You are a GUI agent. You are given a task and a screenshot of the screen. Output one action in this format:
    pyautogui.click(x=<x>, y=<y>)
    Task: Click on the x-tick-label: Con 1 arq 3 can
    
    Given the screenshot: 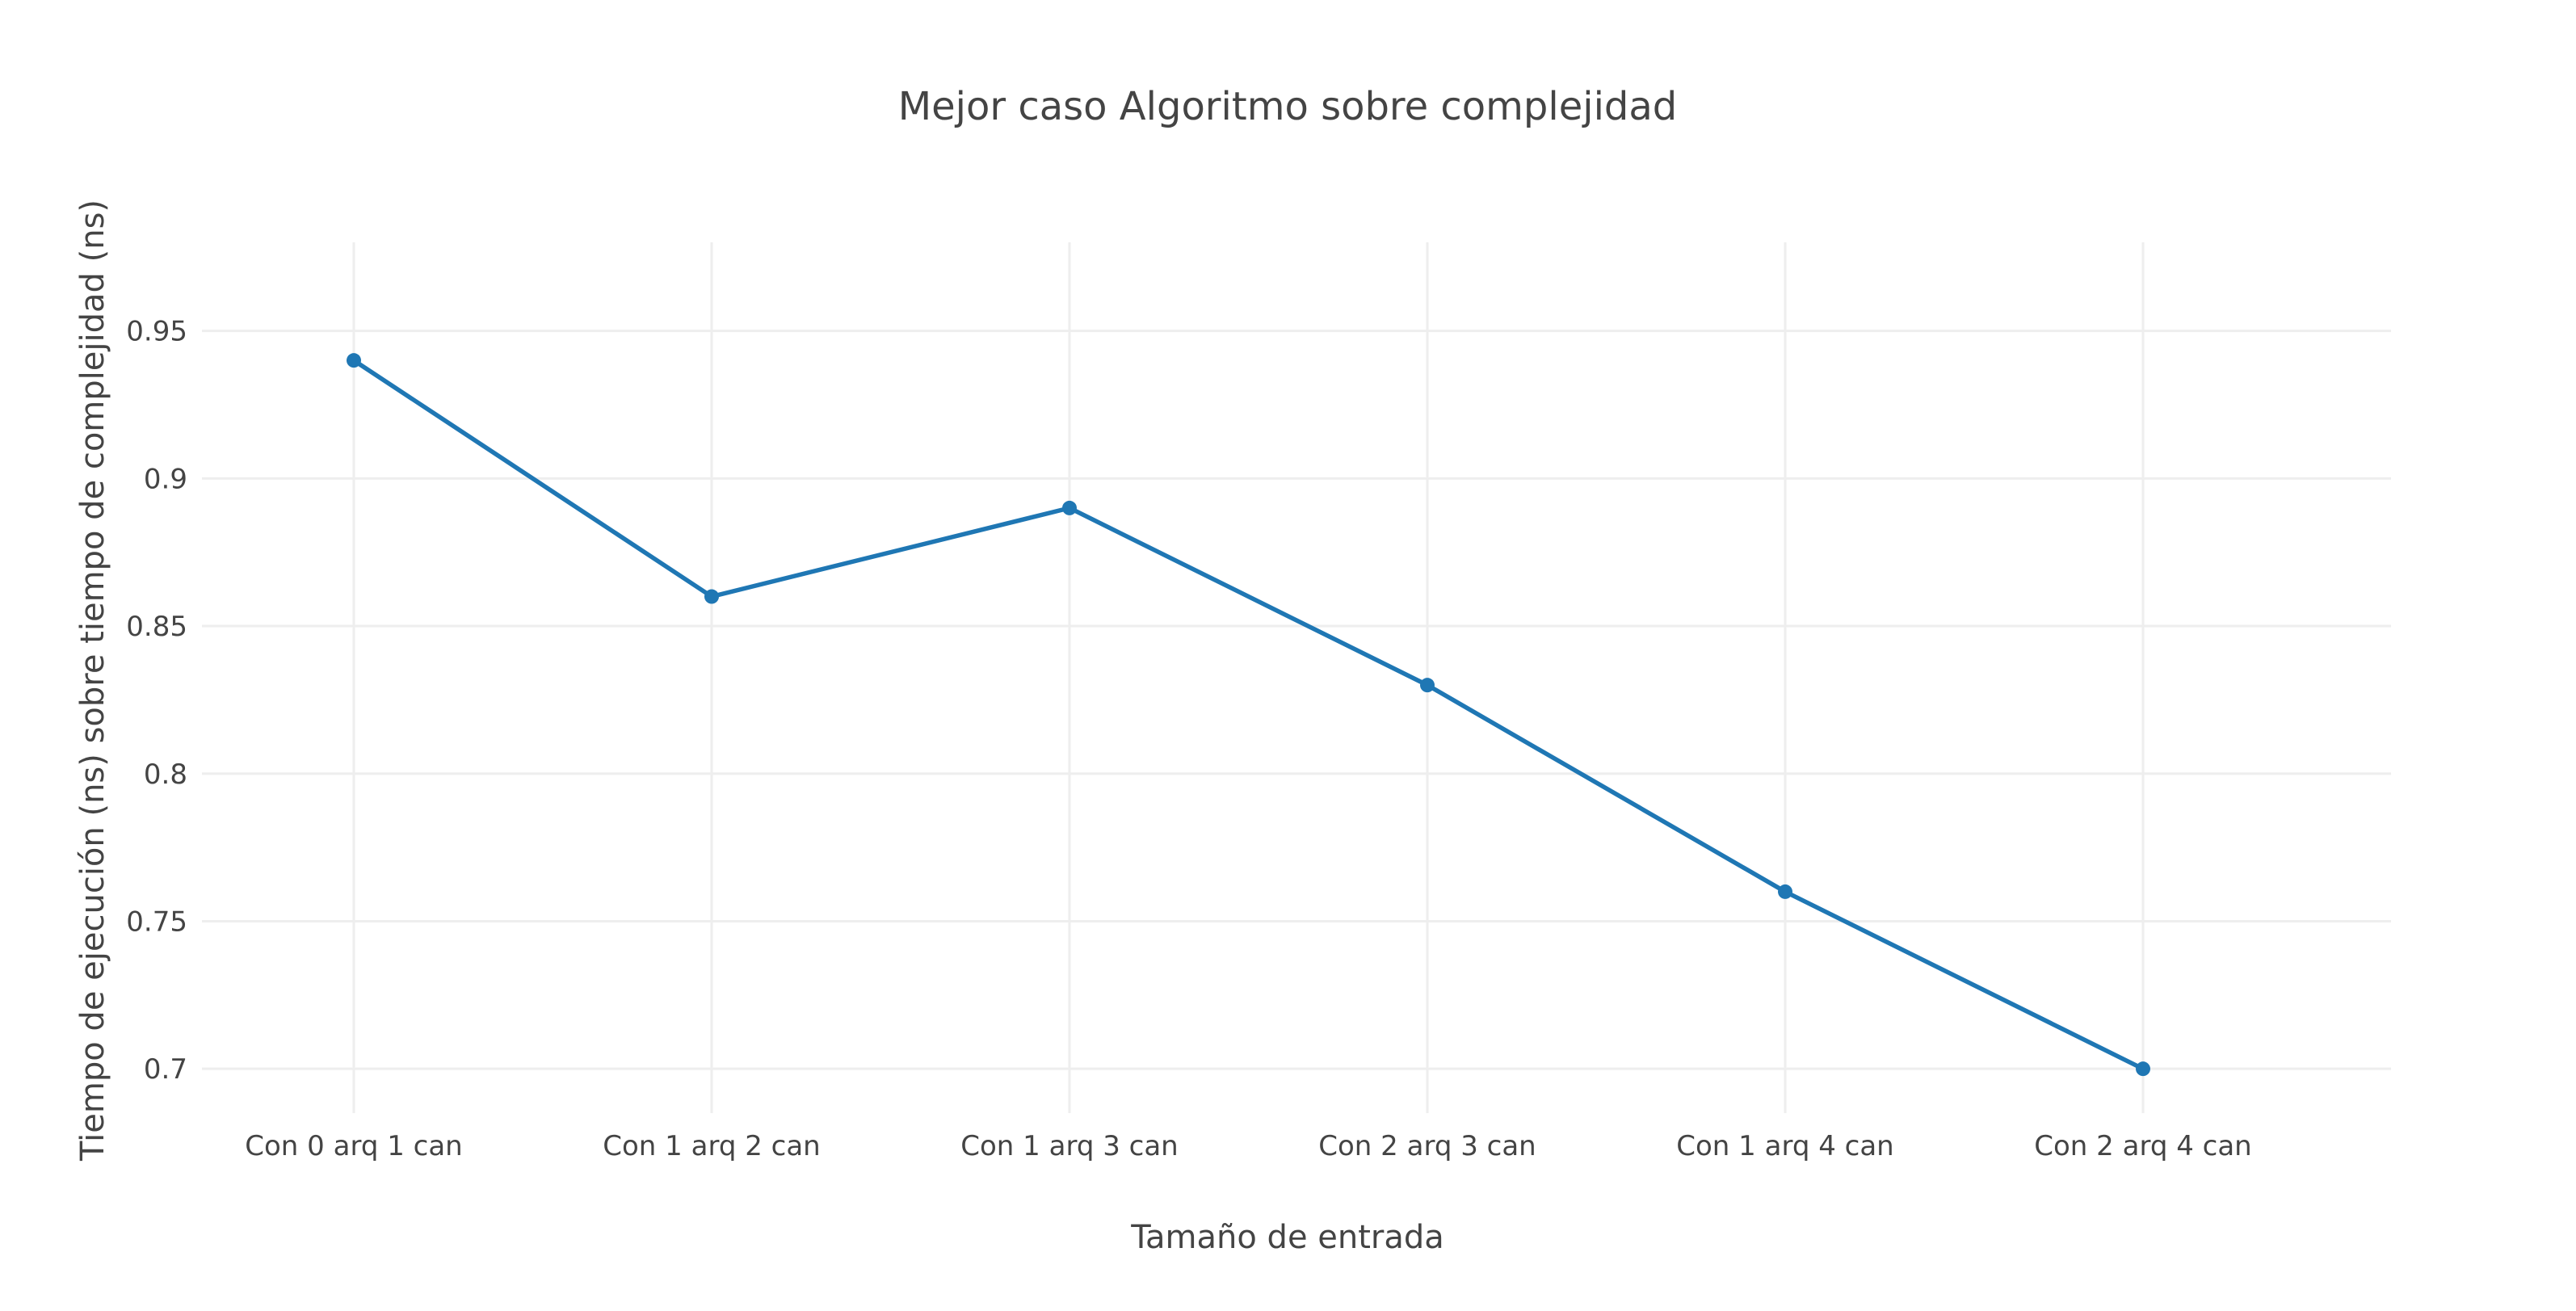 What is the action you would take?
    pyautogui.click(x=1069, y=1146)
    